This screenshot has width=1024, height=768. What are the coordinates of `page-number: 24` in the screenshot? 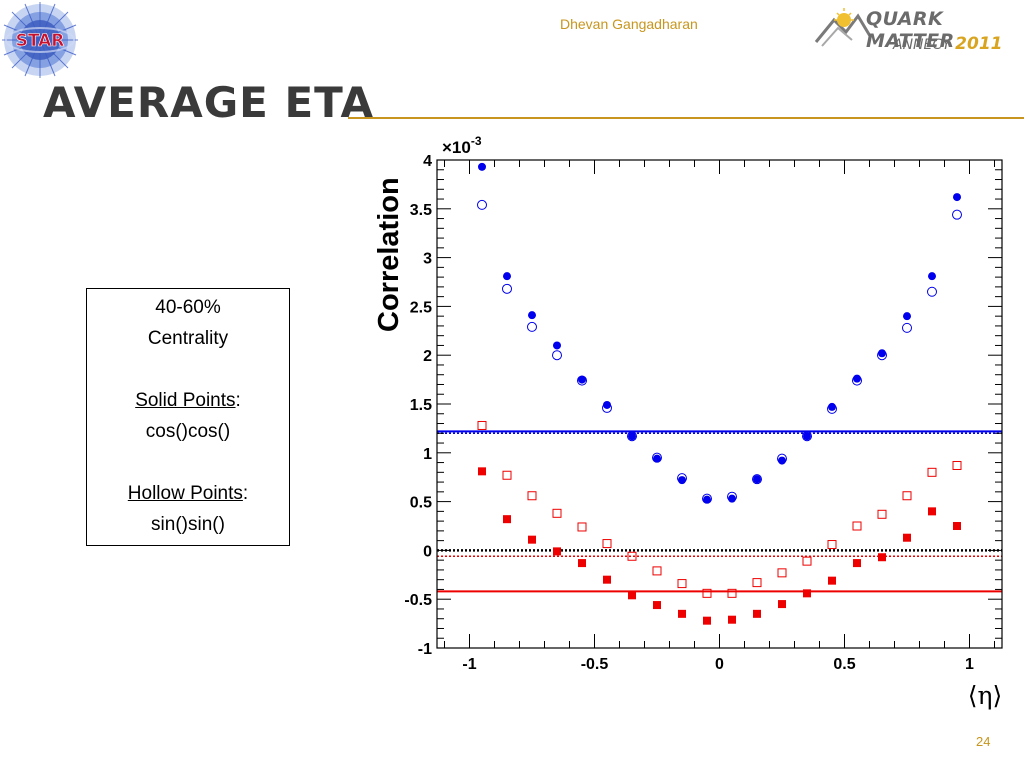 It's located at (983, 741).